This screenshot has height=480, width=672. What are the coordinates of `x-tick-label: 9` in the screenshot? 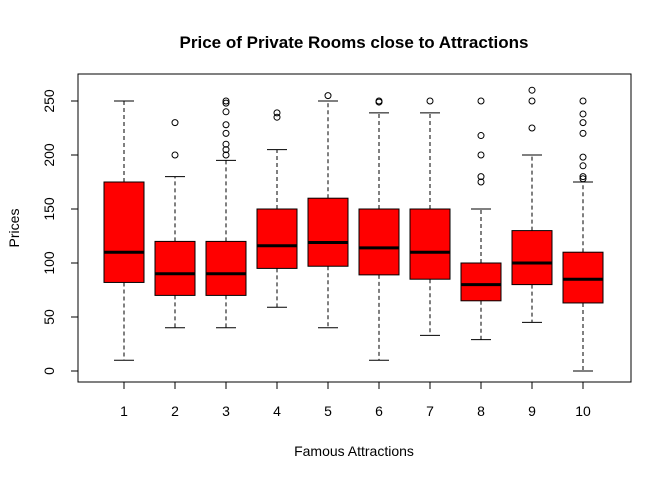 It's located at (532, 411).